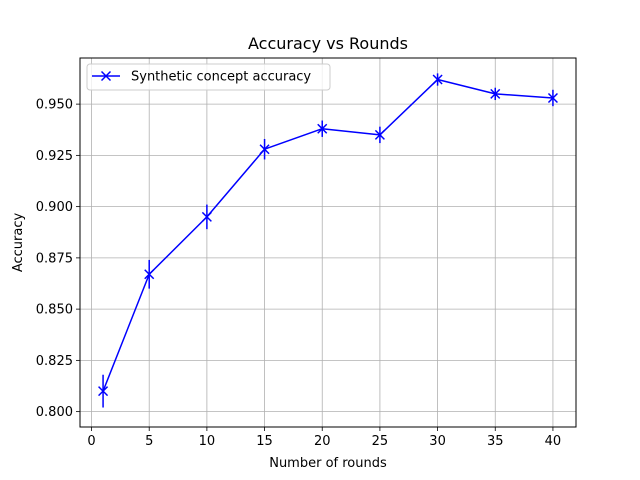  What do you see at coordinates (54, 258) in the screenshot?
I see `y-tick-label: 0.875` at bounding box center [54, 258].